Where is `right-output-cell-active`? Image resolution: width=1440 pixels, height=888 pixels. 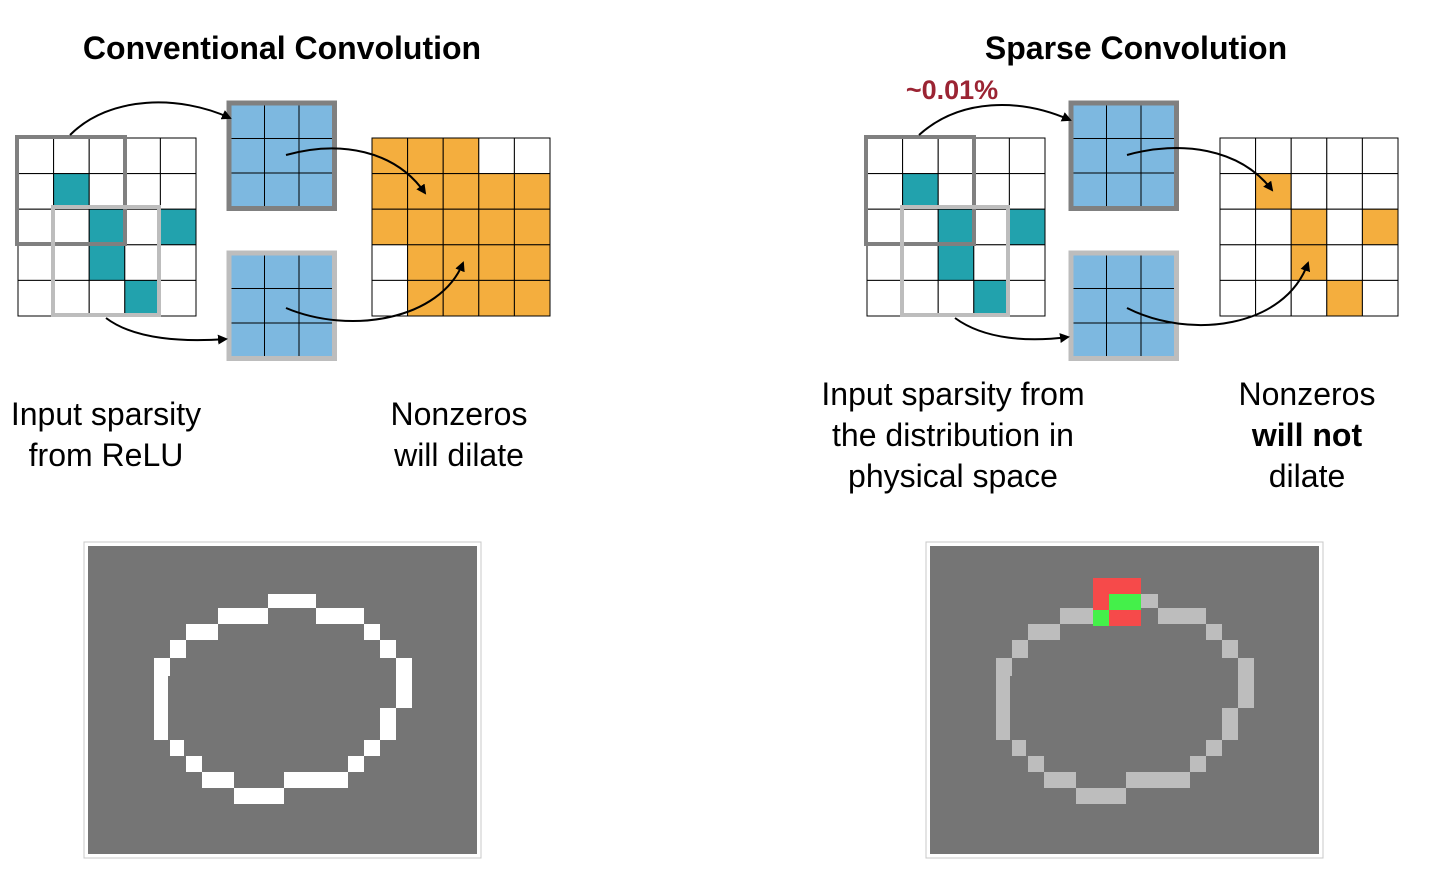 right-output-cell-active is located at coordinates (1344, 298).